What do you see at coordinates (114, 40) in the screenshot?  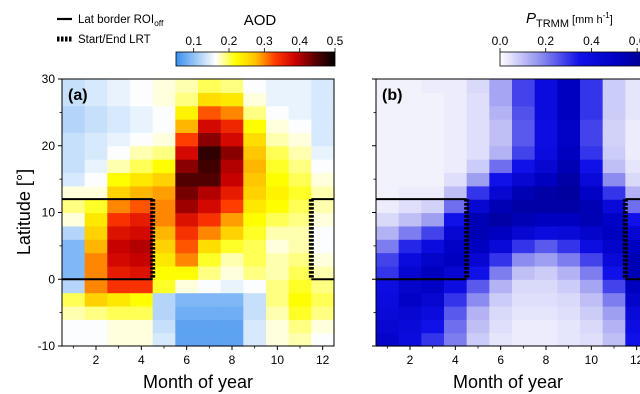 I see `legend-dash-label: Start/End LRT` at bounding box center [114, 40].